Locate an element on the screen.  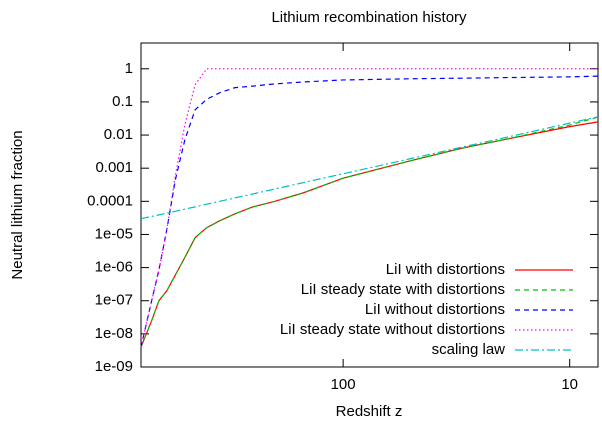
y-tick-label: 1e-07 is located at coordinates (114, 300).